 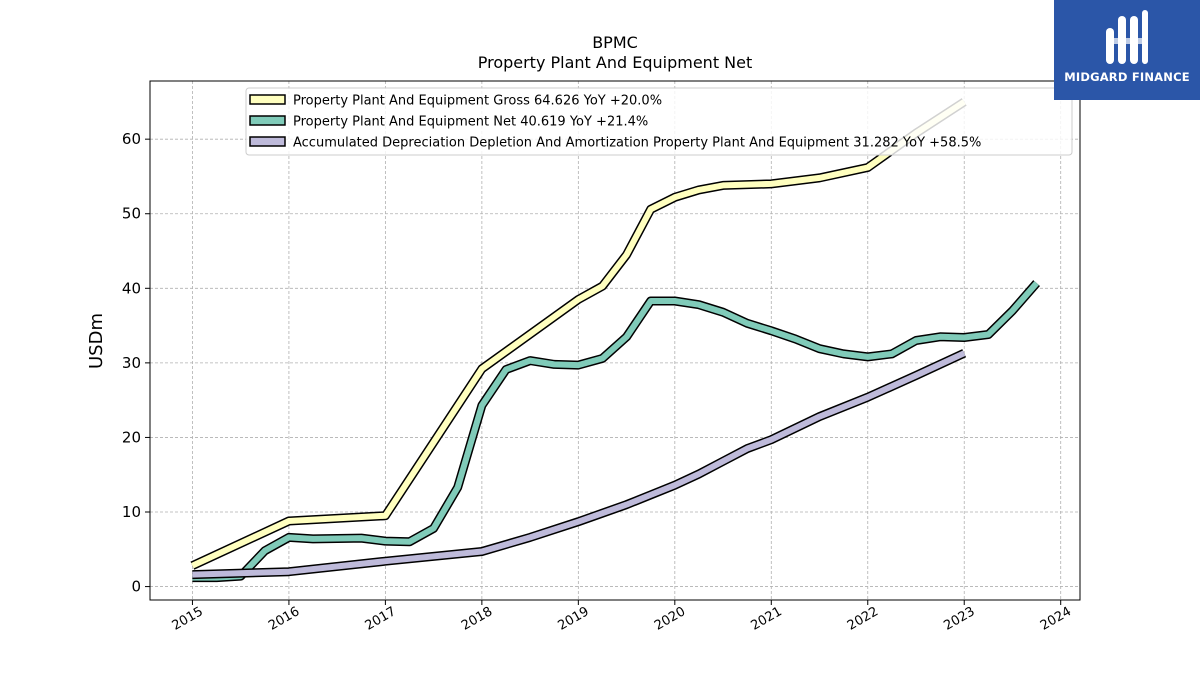 What do you see at coordinates (96, 341) in the screenshot?
I see `y-axis-label: USDm` at bounding box center [96, 341].